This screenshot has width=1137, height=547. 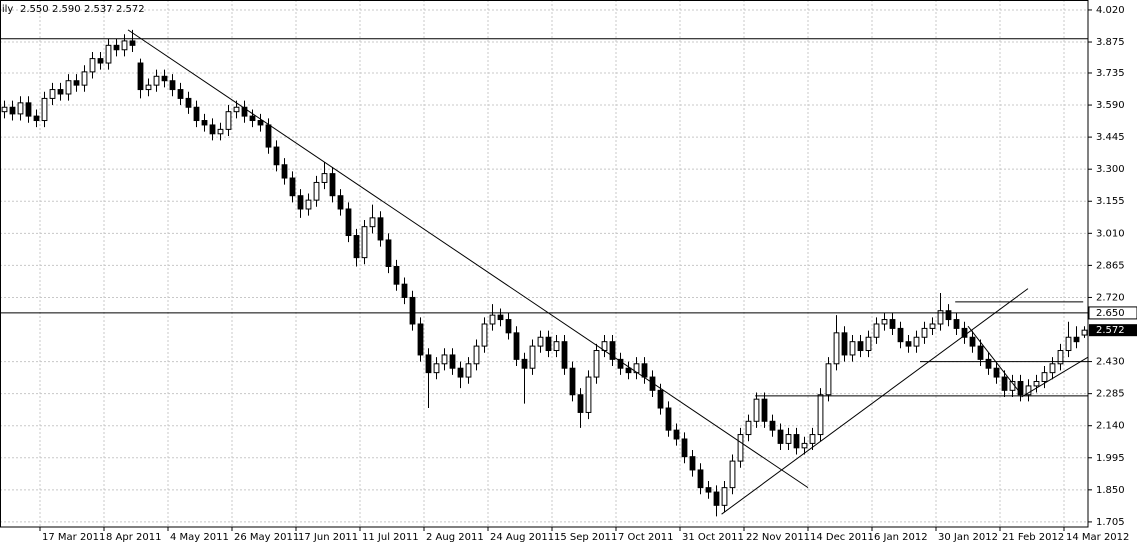 What do you see at coordinates (130, 9) in the screenshot?
I see `header-value: 2.572` at bounding box center [130, 9].